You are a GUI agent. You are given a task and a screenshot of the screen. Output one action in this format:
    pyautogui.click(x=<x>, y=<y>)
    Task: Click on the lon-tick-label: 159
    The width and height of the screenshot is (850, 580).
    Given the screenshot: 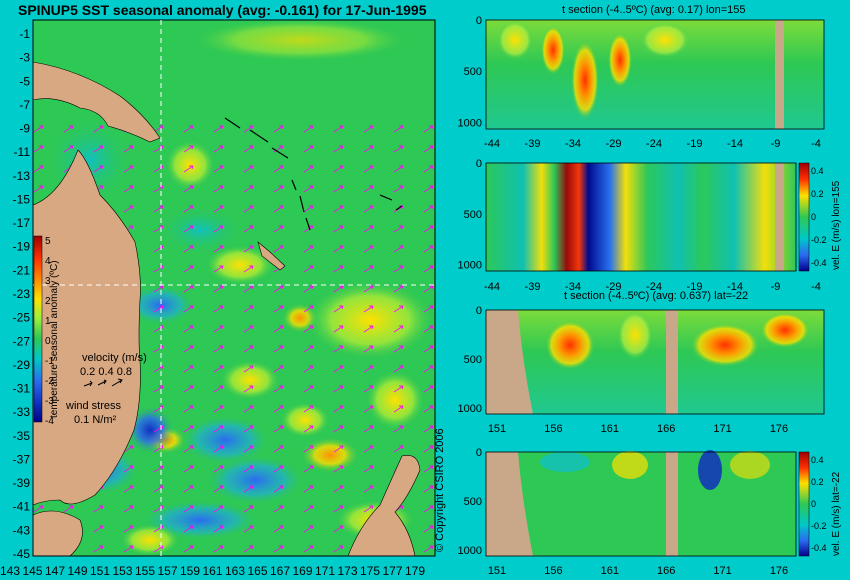 What is the action you would take?
    pyautogui.click(x=190, y=571)
    